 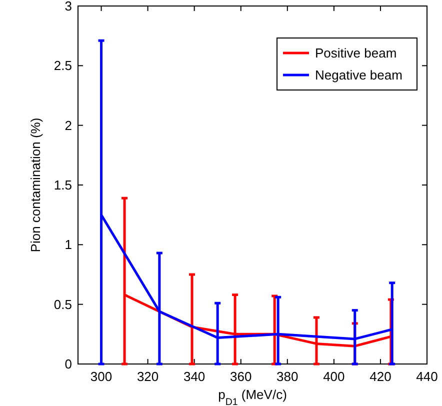 What do you see at coordinates (381, 376) in the screenshot?
I see `x-tick-label: 420` at bounding box center [381, 376].